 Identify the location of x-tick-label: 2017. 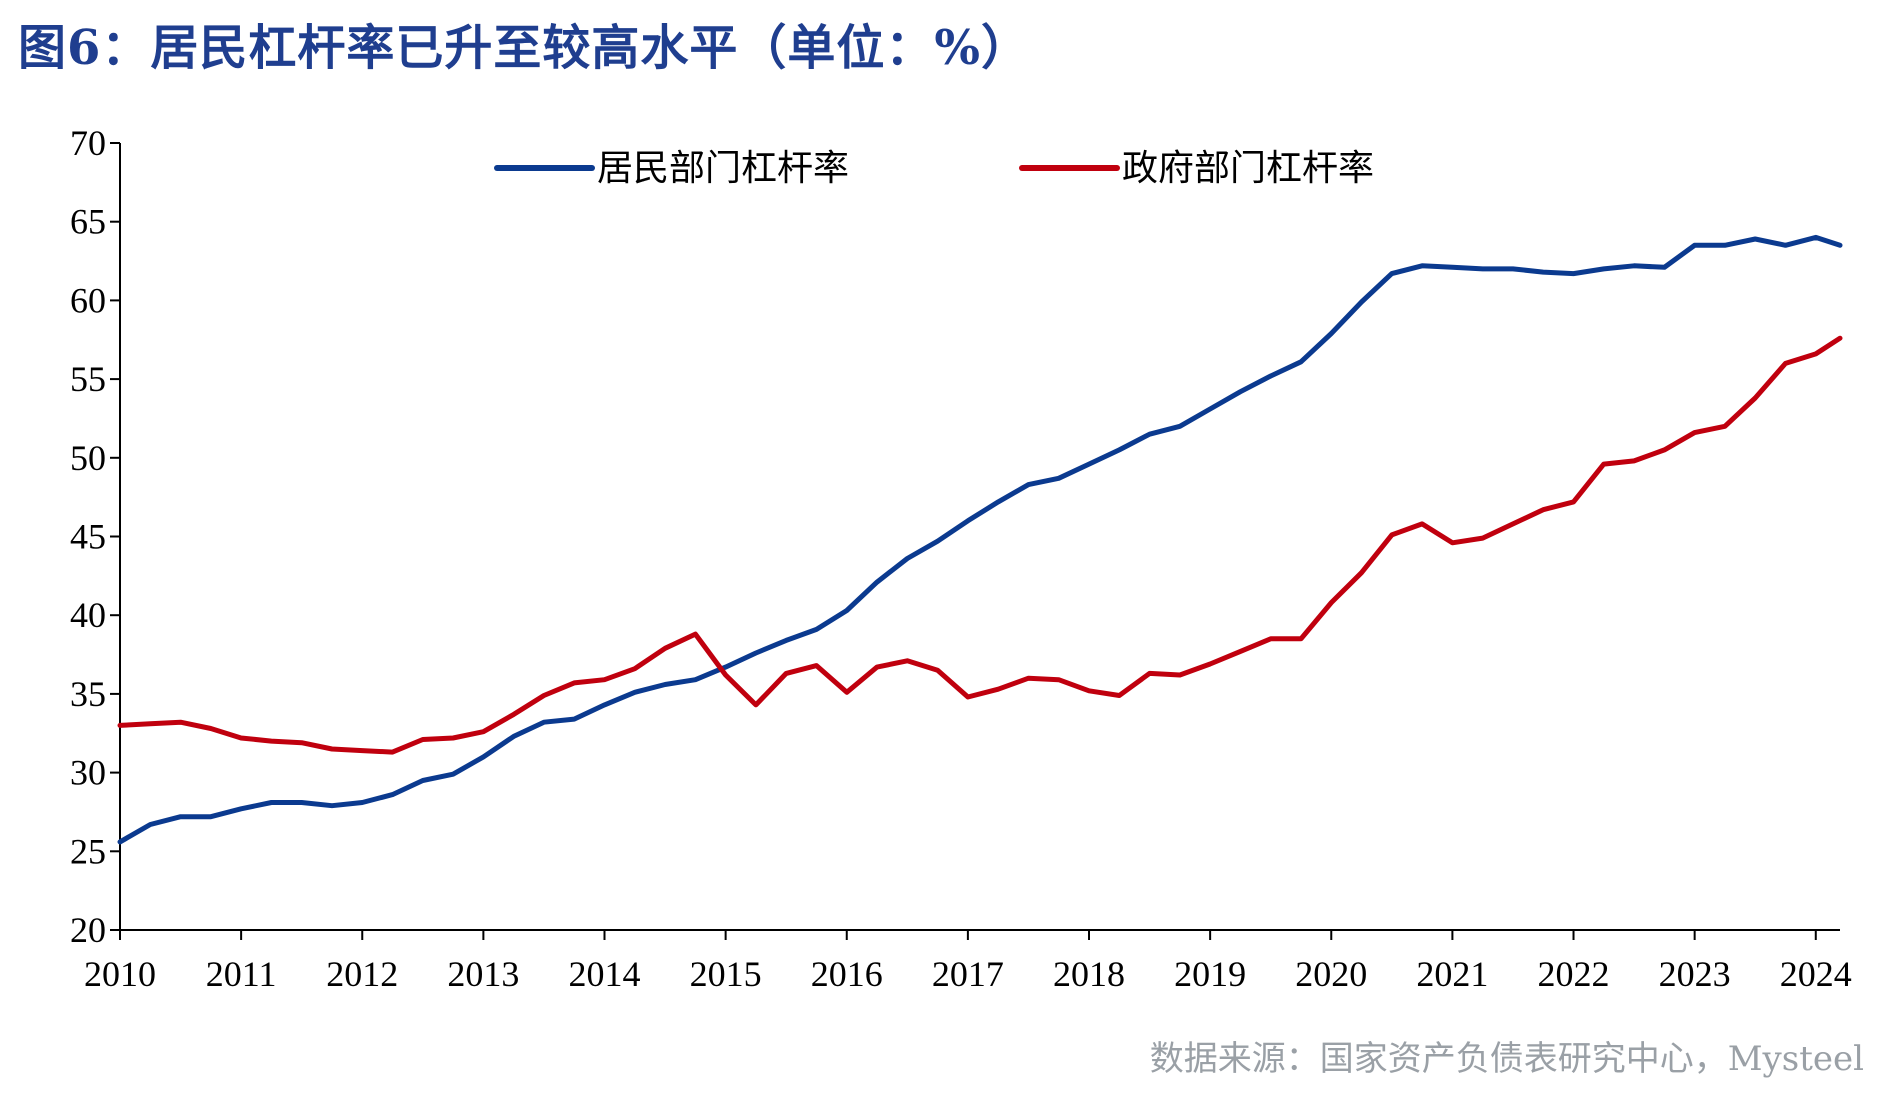
(968, 974).